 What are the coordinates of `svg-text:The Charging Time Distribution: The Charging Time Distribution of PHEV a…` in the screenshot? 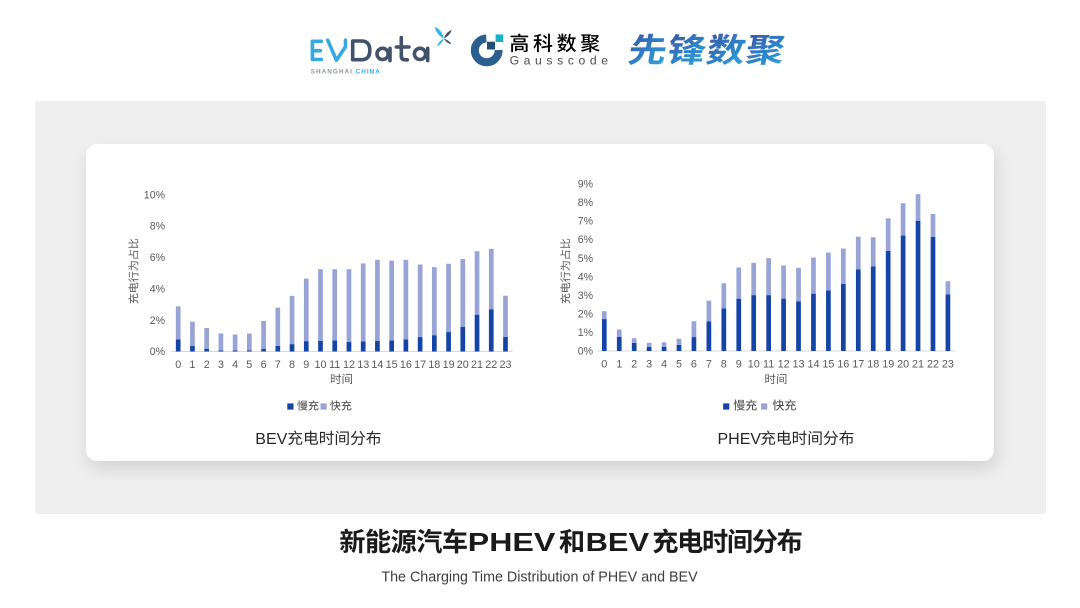 It's located at (539, 577).